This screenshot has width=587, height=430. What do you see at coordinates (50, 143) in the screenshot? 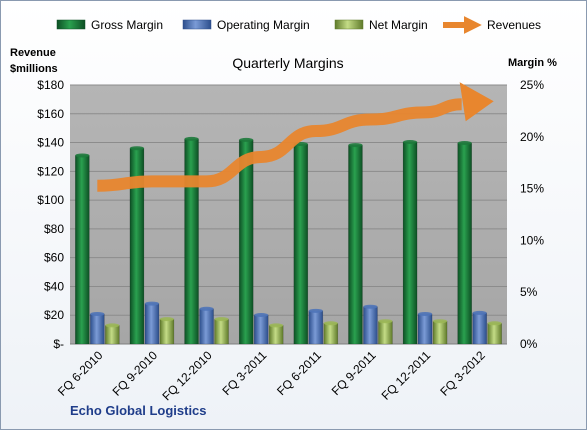
I see `left-tick-label: $140` at bounding box center [50, 143].